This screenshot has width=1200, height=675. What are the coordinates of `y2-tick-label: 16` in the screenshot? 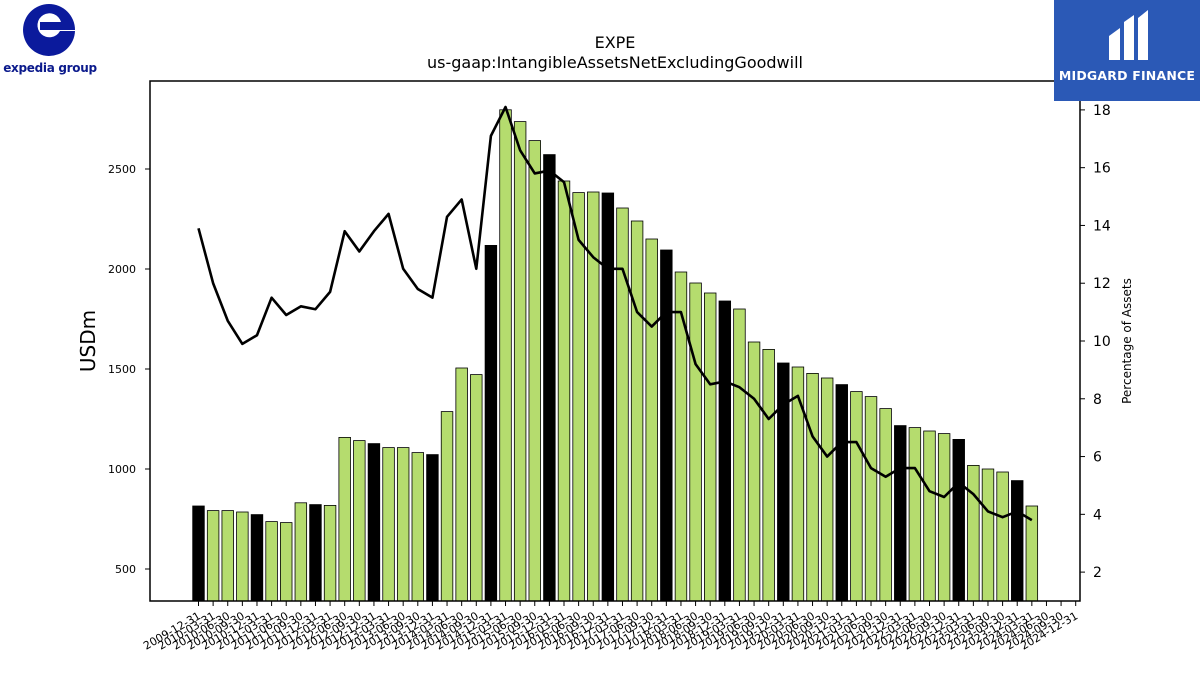 It's located at (1102, 169).